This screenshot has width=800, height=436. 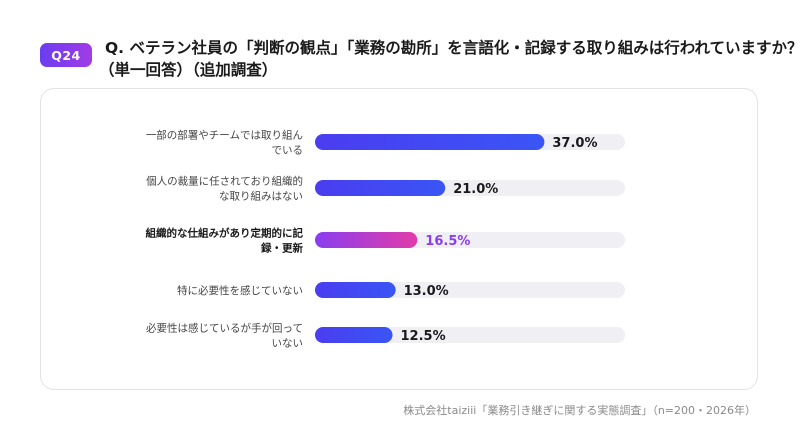 What do you see at coordinates (224, 135) in the screenshot?
I see `category-label: 一部の部署やチームでは取り組ん` at bounding box center [224, 135].